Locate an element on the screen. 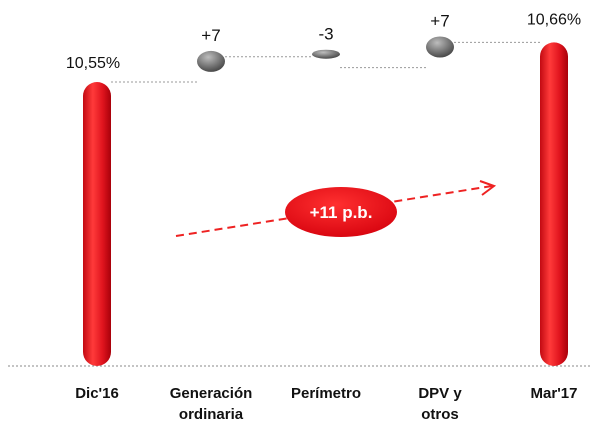 This screenshot has height=424, width=592. category-label: Mar'17 is located at coordinates (554, 393).